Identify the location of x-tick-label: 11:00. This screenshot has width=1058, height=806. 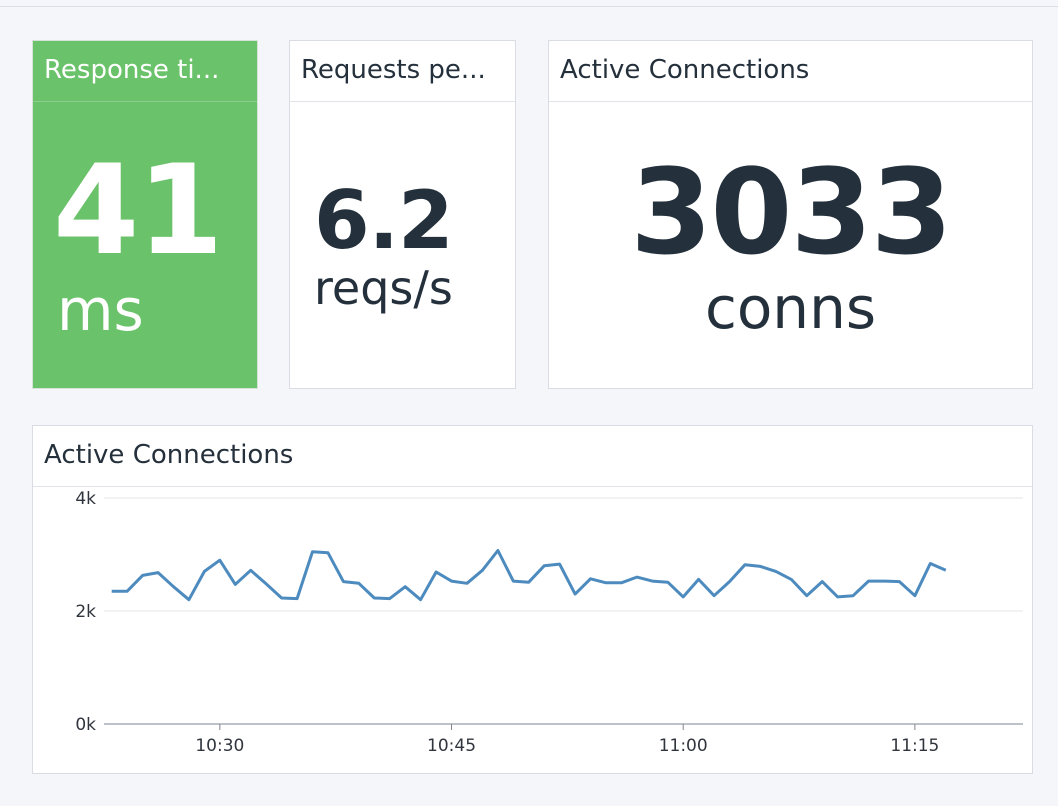
(683, 746).